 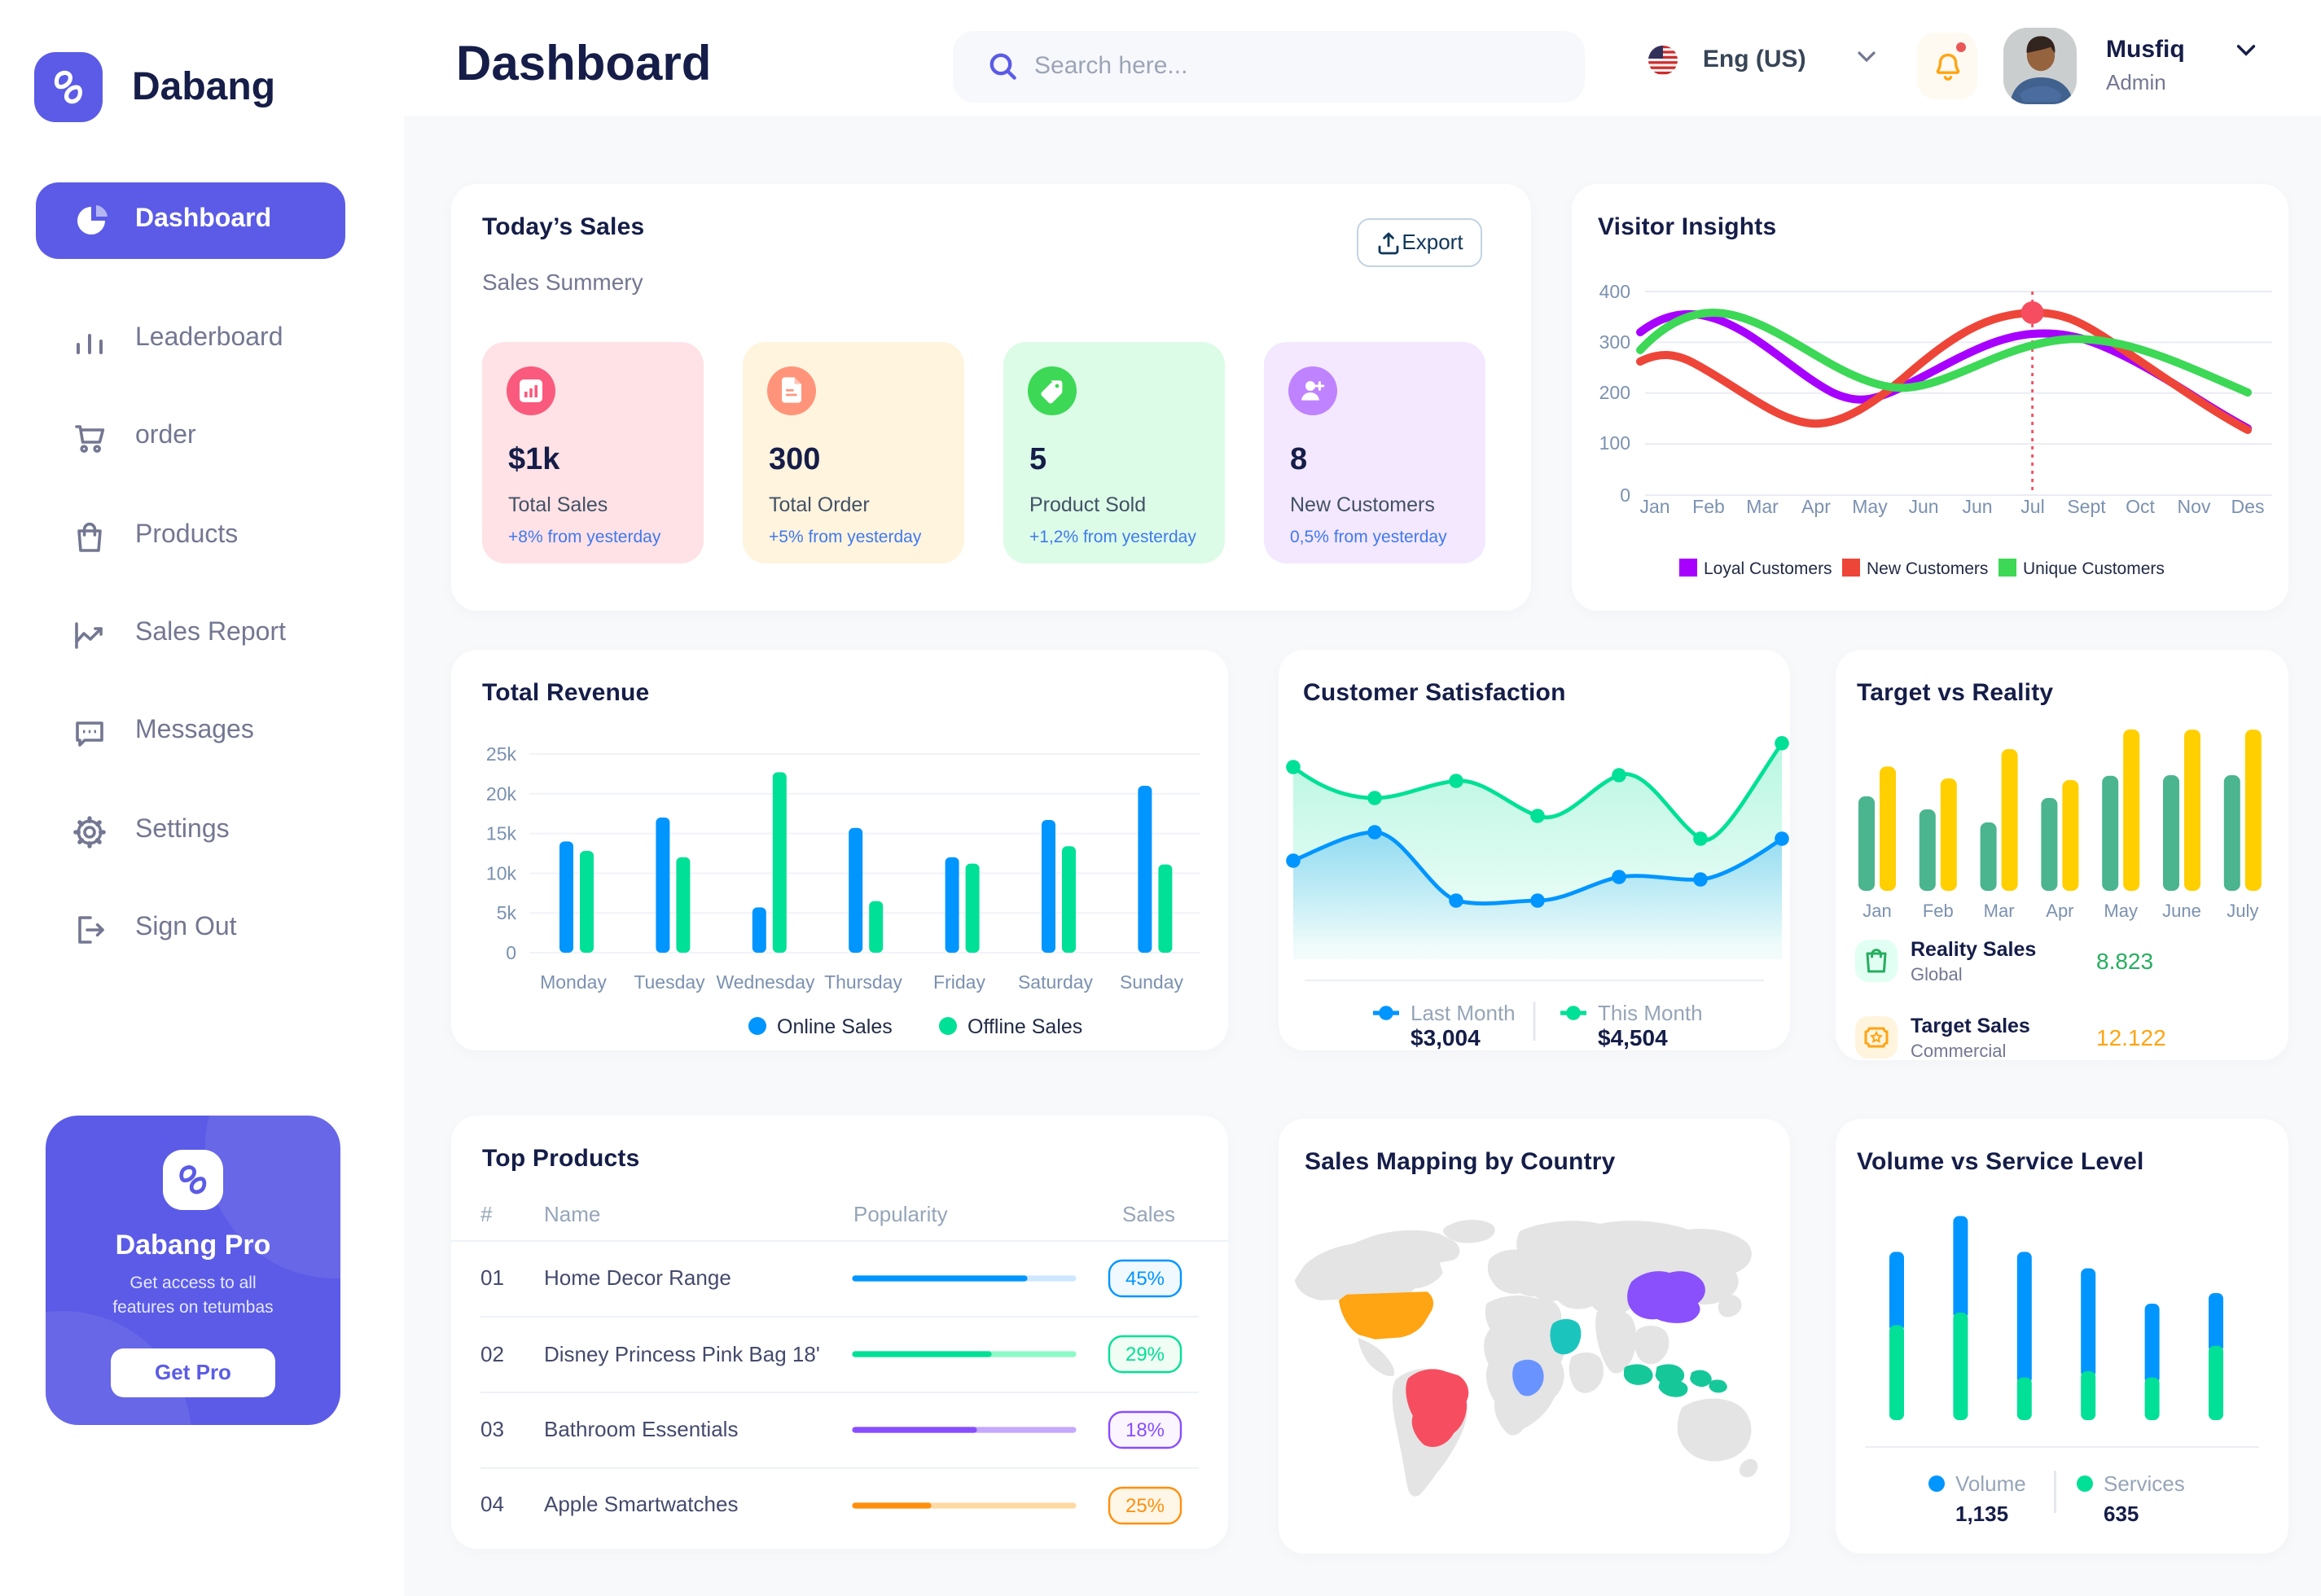 I want to click on svg-text: Disney Princess Pink Bag 18', so click(x=682, y=1354).